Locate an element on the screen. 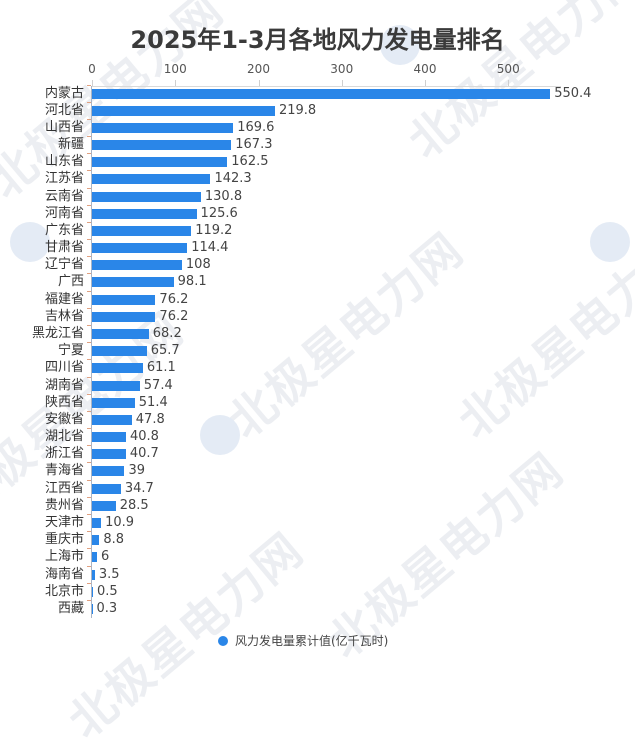 This screenshot has height=751, width=635. category-label: 新疆 is located at coordinates (70, 145).